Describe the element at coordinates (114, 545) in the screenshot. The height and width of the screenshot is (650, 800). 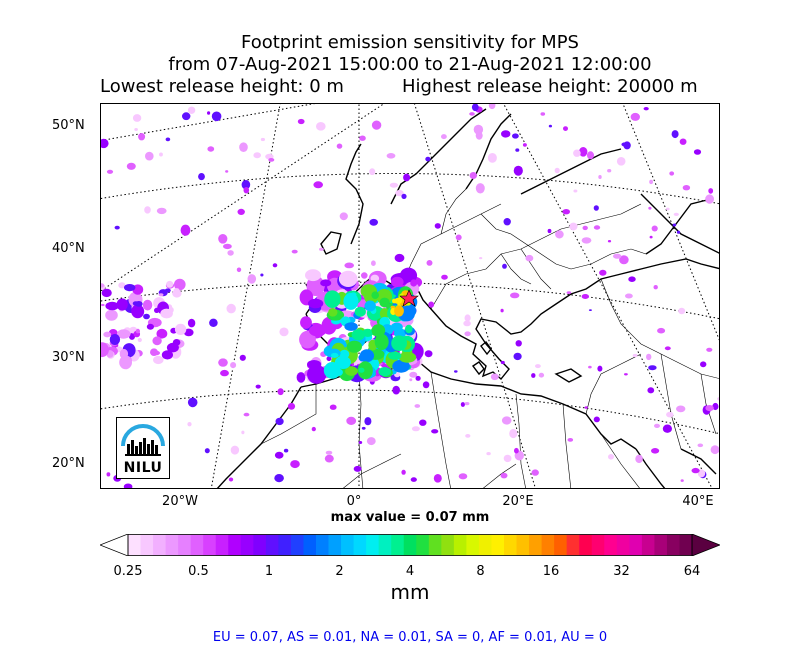
I see `colorbar-min-extension` at that location.